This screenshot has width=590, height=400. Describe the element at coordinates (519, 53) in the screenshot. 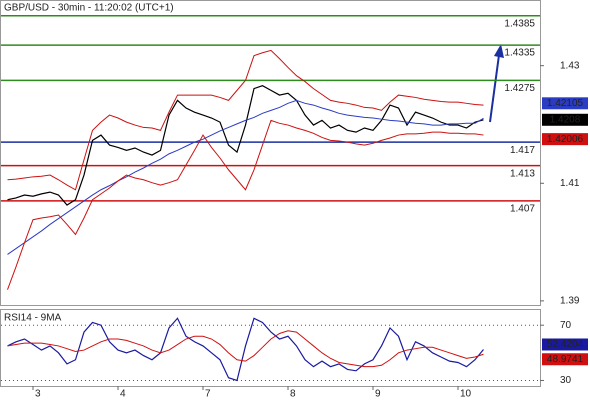

I see `level-label: 1.4335` at that location.